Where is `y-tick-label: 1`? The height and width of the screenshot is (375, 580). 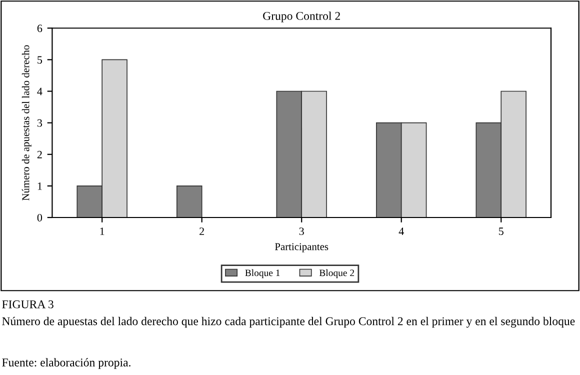
y-tick-label: 1 is located at coordinates (40, 186).